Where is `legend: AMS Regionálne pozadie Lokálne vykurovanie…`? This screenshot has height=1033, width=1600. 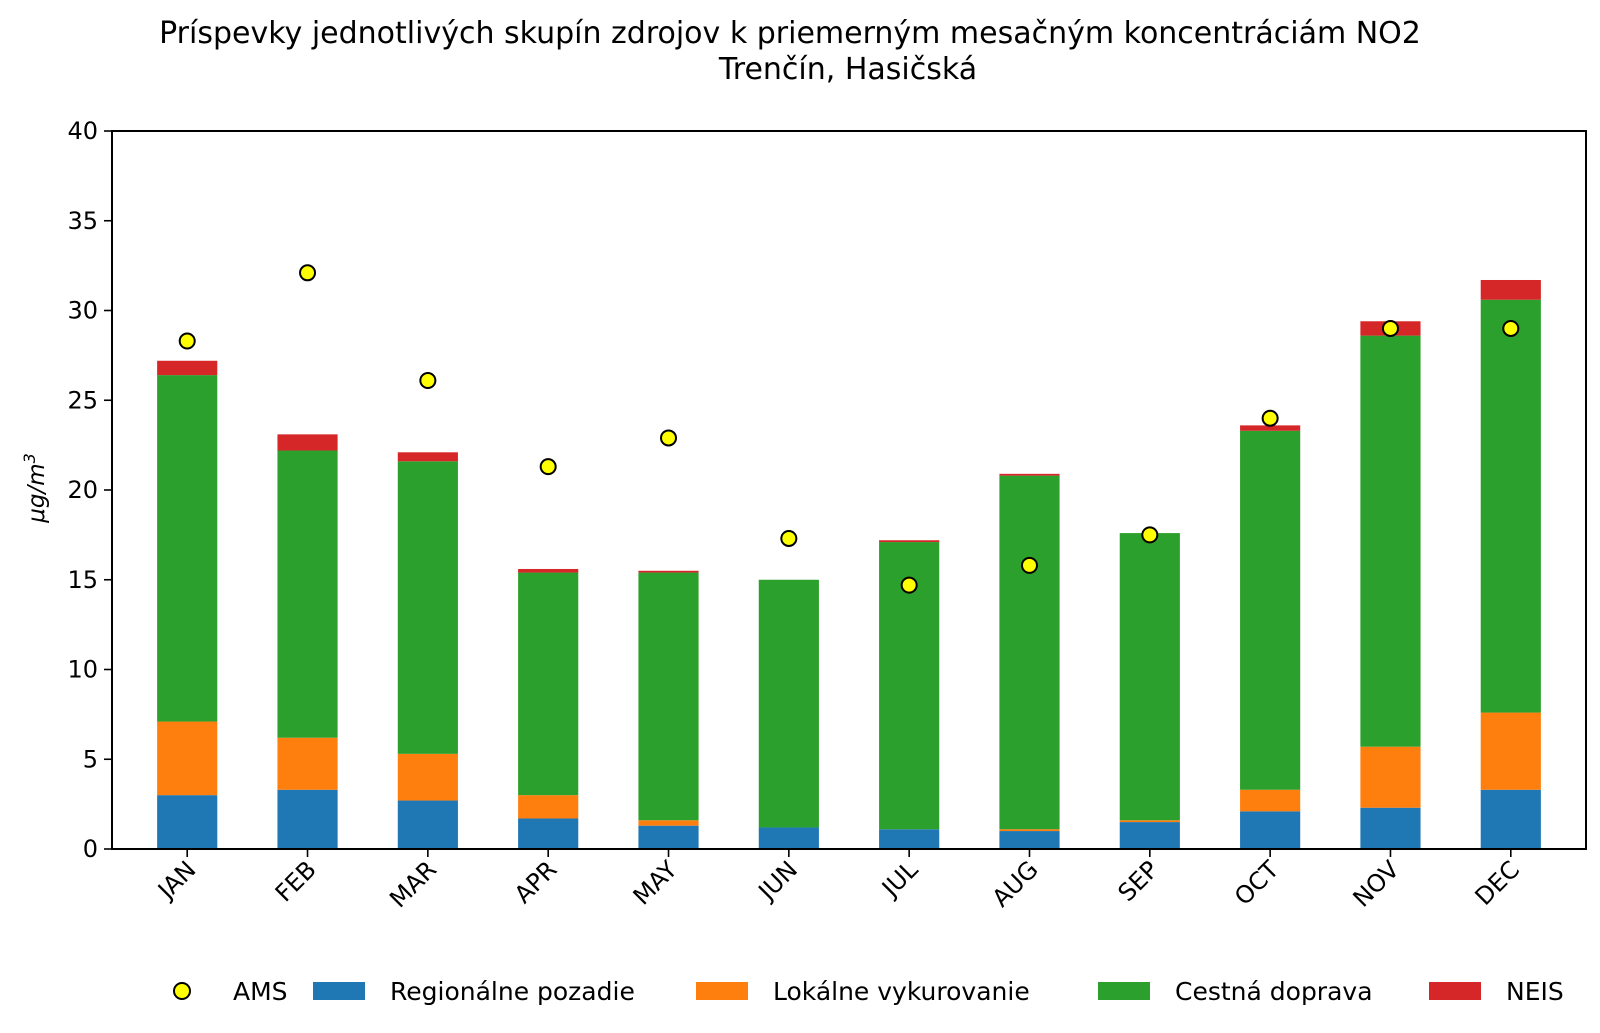
legend: AMS Regionálne pozadie Lokálne vykurovanie… is located at coordinates (868, 991).